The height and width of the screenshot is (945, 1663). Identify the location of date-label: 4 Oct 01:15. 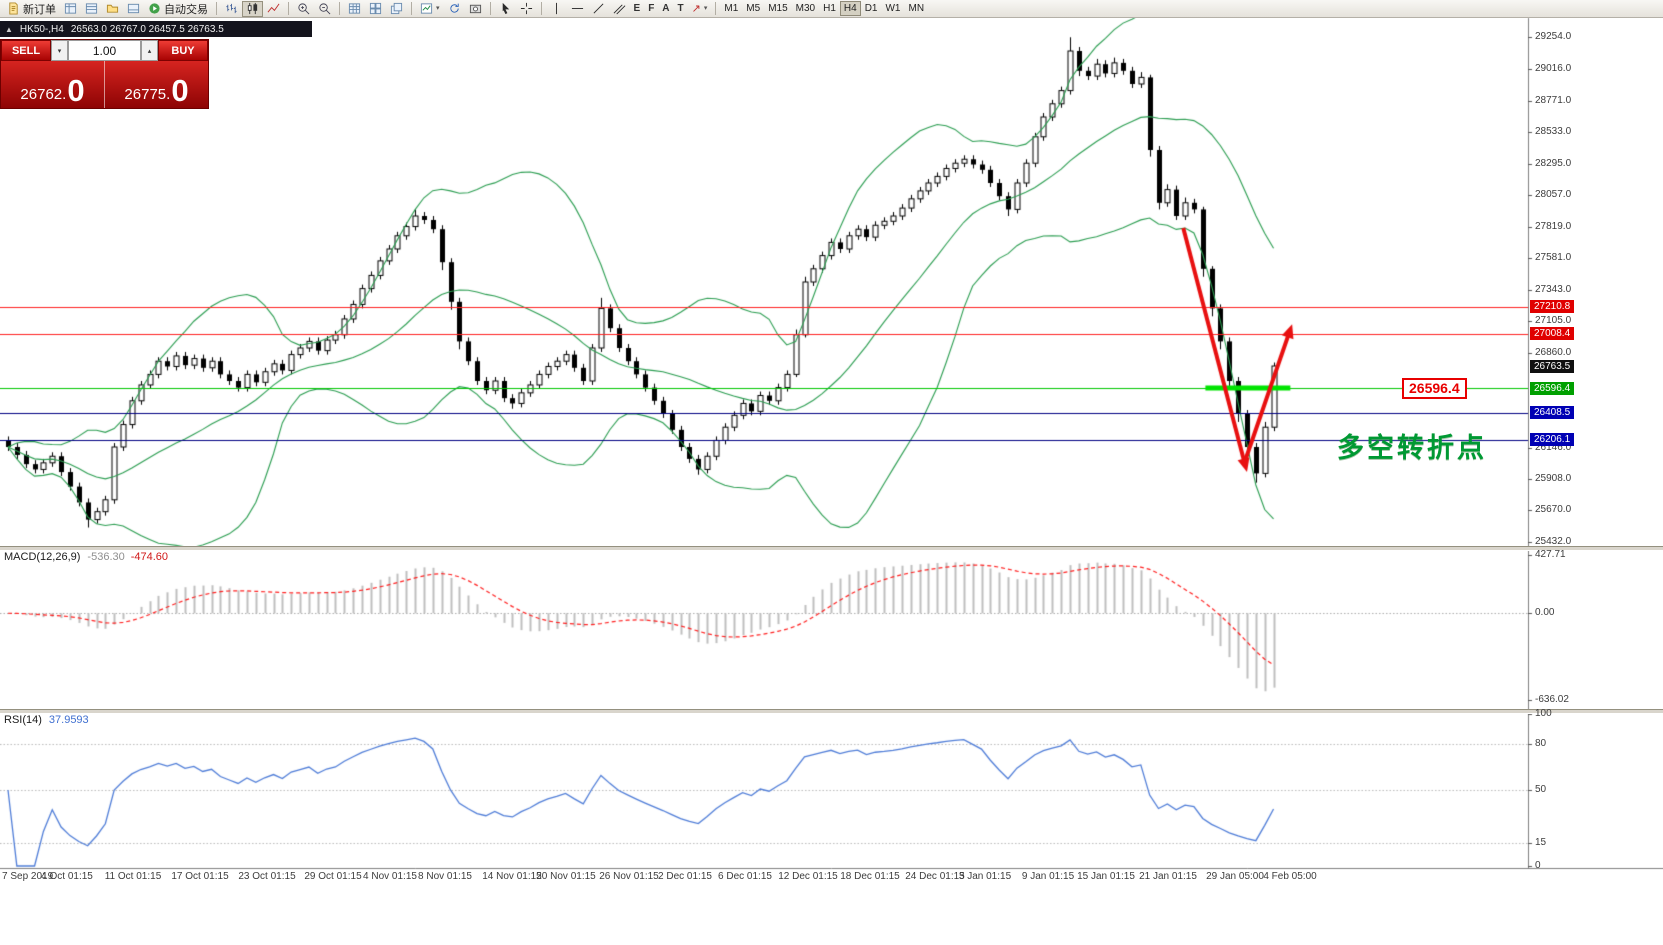
(67, 876).